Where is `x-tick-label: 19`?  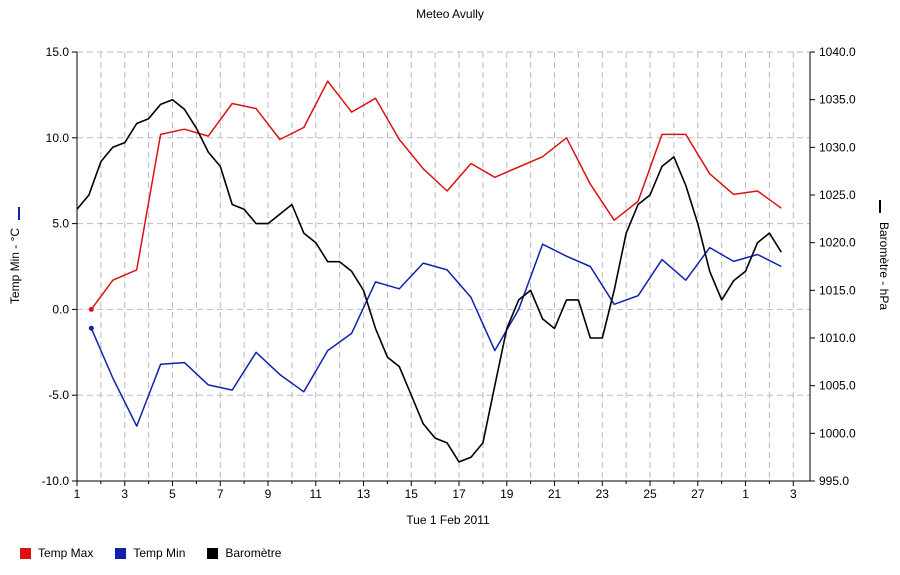
x-tick-label: 19 is located at coordinates (507, 494).